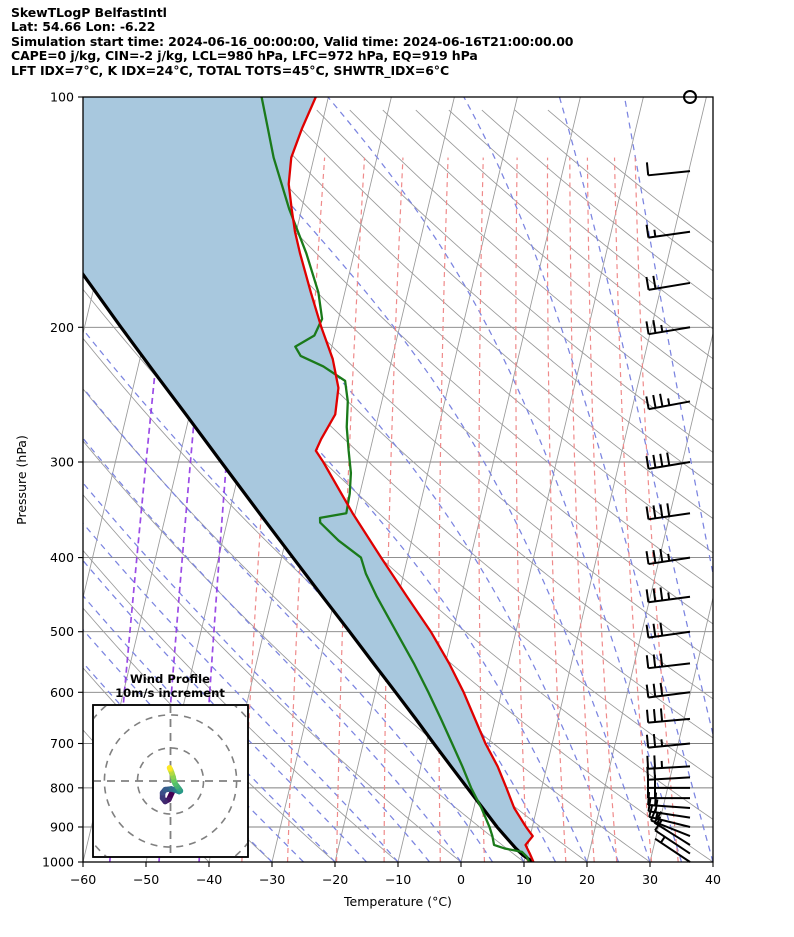 This screenshot has width=794, height=937. Describe the element at coordinates (62, 826) in the screenshot. I see `y-tick-label: 900` at that location.